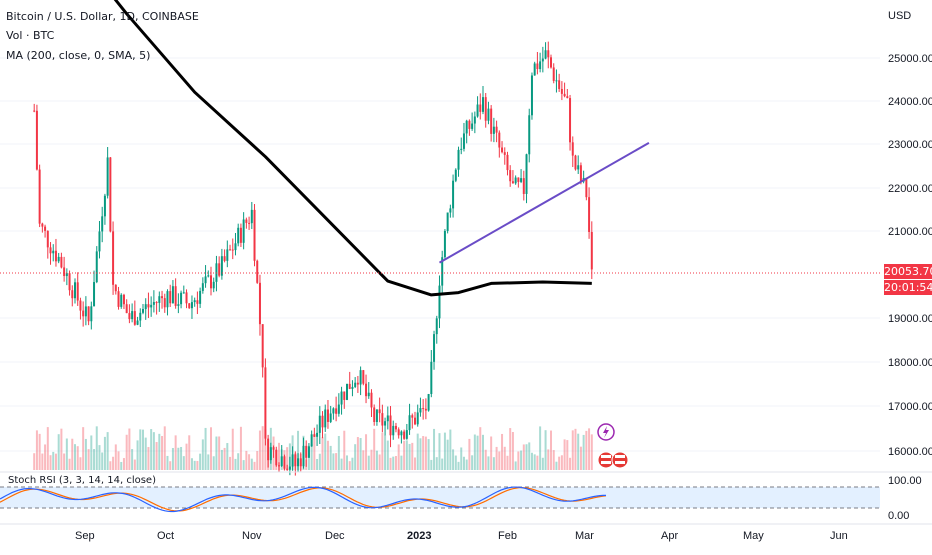 Image resolution: width=932 pixels, height=555 pixels. What do you see at coordinates (313, 448) in the screenshot?
I see `volume-bars` at bounding box center [313, 448].